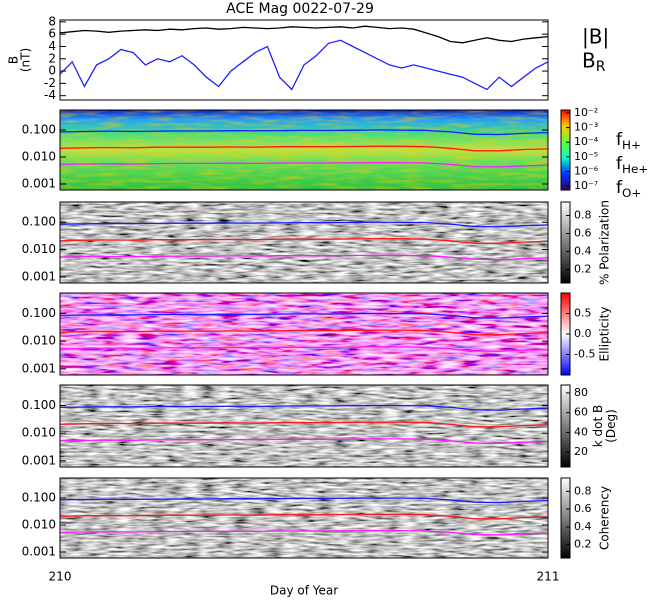 Image resolution: width=650 pixels, height=600 pixels. I want to click on x-tick-label: 210, so click(60, 577).